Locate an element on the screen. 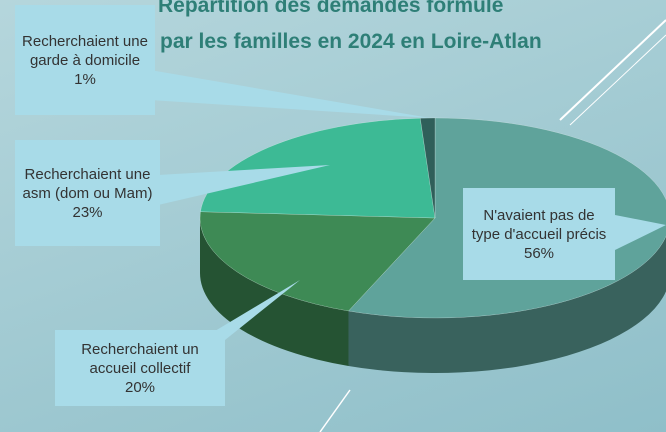 The width and height of the screenshot is (666, 432). category-label: Recherchaient un accueil collectif is located at coordinates (140, 358).